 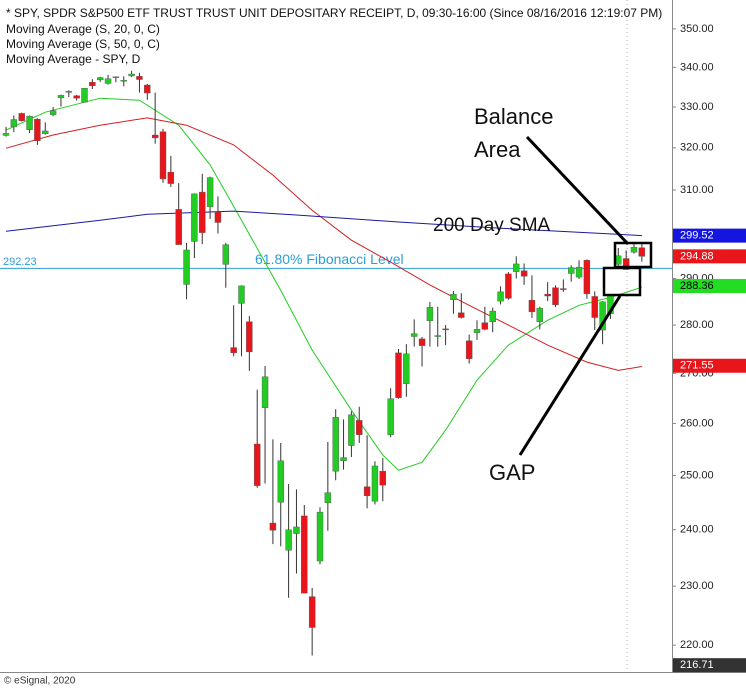 I want to click on price-tag-label: 294.88, so click(x=697, y=256).